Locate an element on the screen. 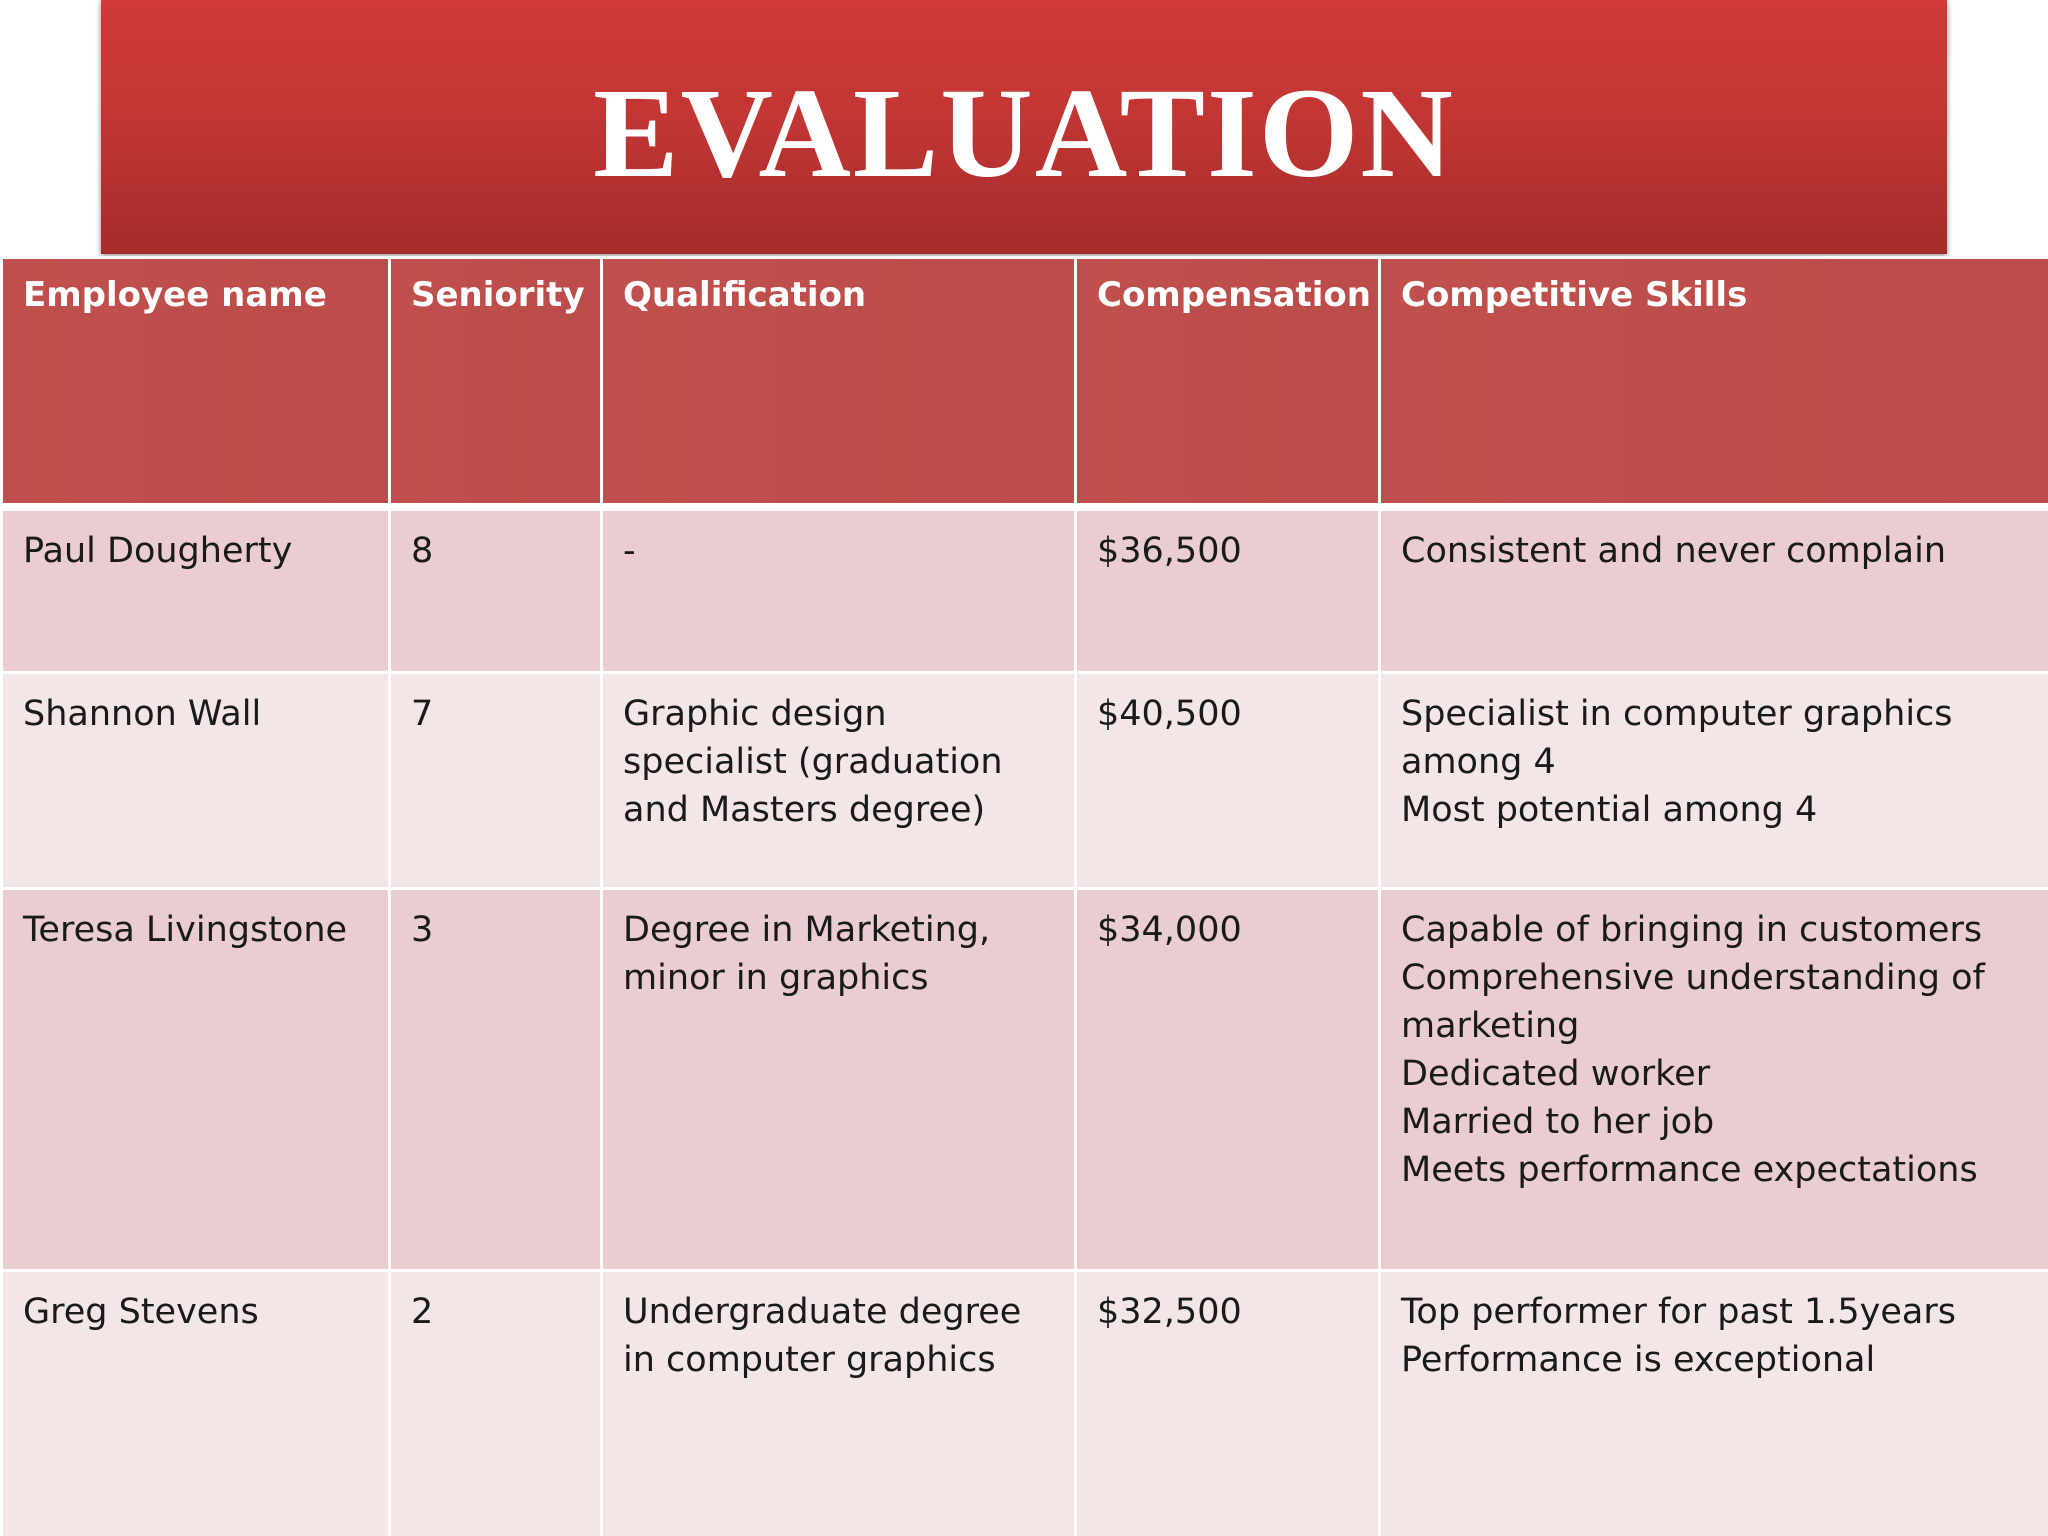 The width and height of the screenshot is (2048, 1536). header-qualification: Qualification is located at coordinates (838, 383).